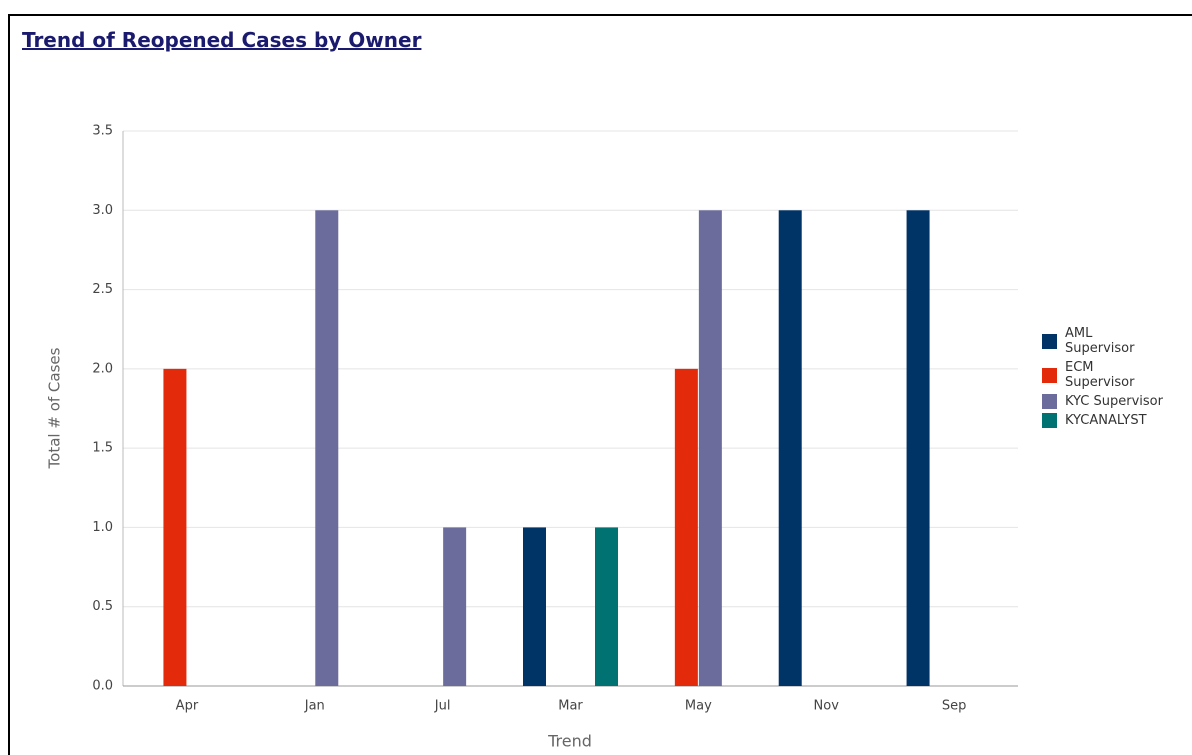 Image resolution: width=1192 pixels, height=755 pixels. I want to click on x-tick-label: May, so click(698, 706).